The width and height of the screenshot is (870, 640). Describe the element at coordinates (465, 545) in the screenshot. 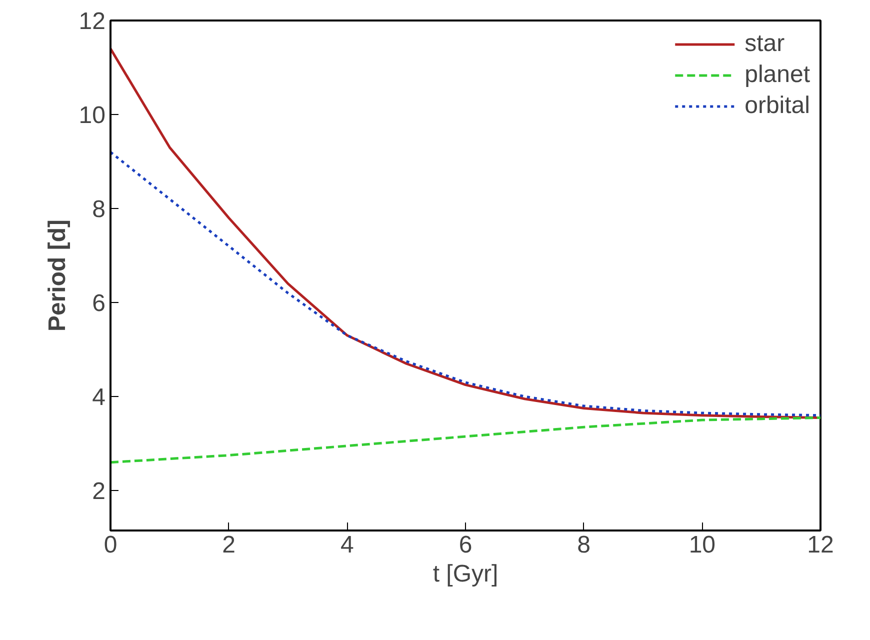

I see `x-tick-label: 6` at that location.